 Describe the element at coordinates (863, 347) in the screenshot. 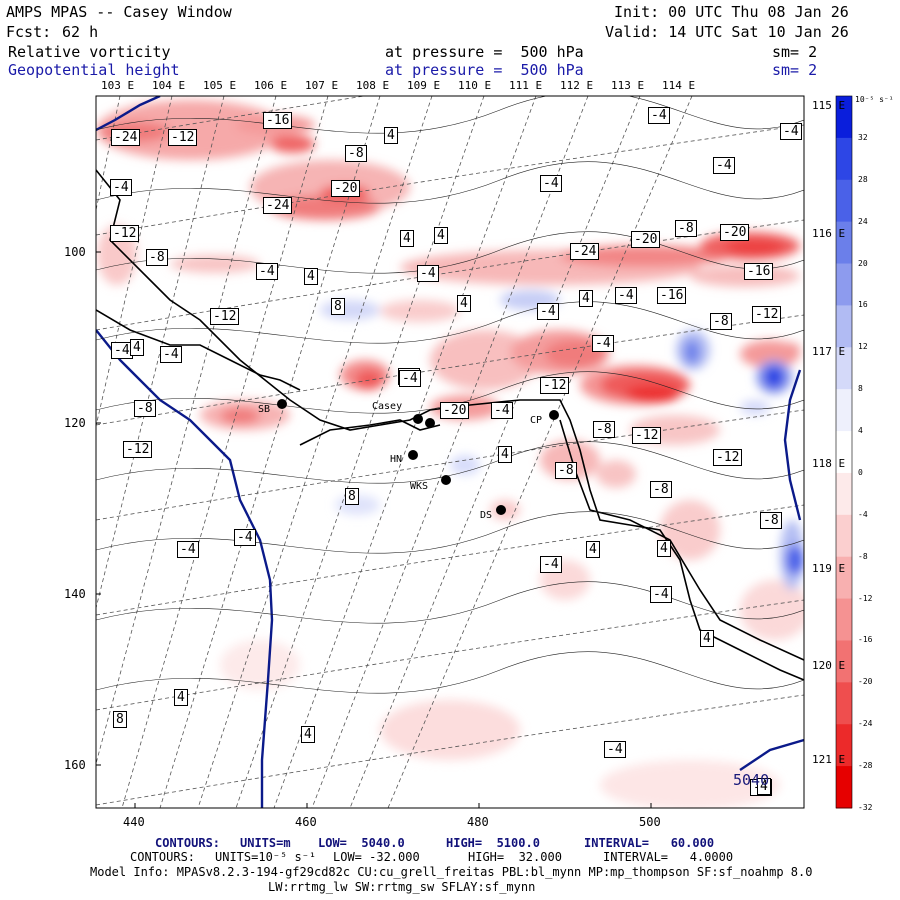

I see `colorbar-tick-label: 12` at that location.